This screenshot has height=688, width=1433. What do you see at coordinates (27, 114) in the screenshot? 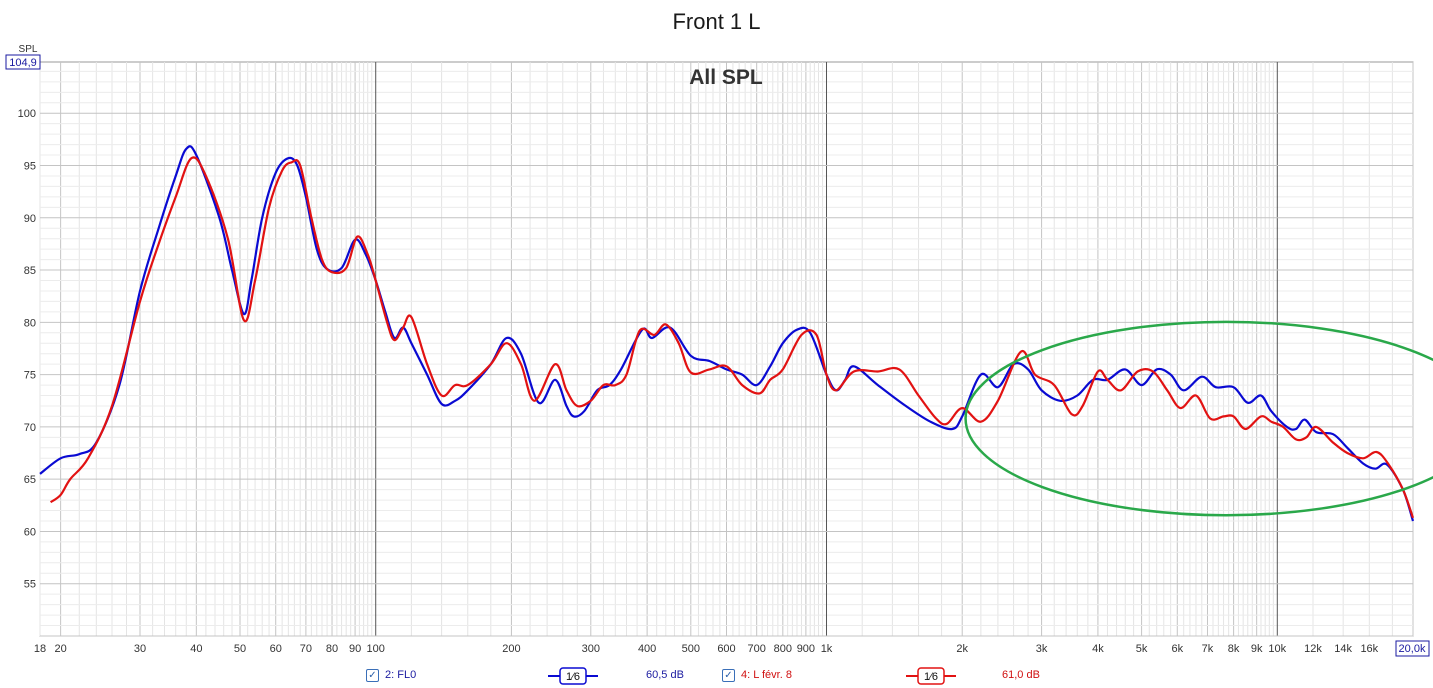
I see `y-tick-label: 100` at bounding box center [27, 114].